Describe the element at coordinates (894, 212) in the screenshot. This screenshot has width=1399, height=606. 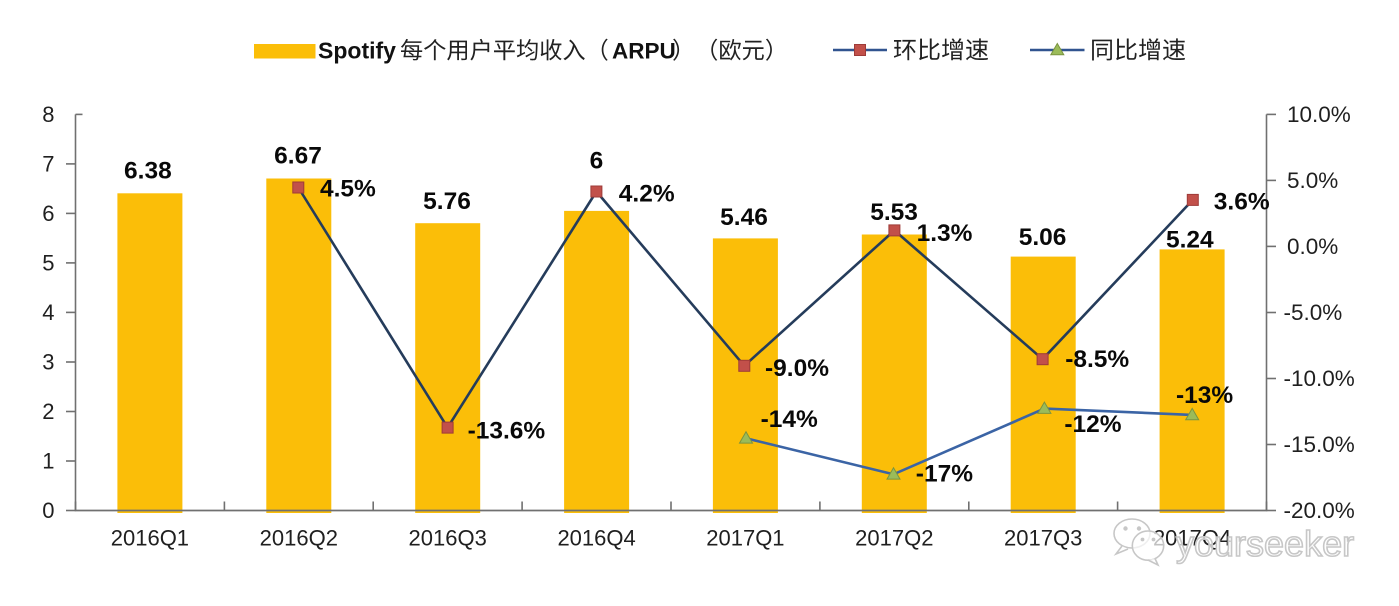
I see `svg-text: 5.53` at that location.